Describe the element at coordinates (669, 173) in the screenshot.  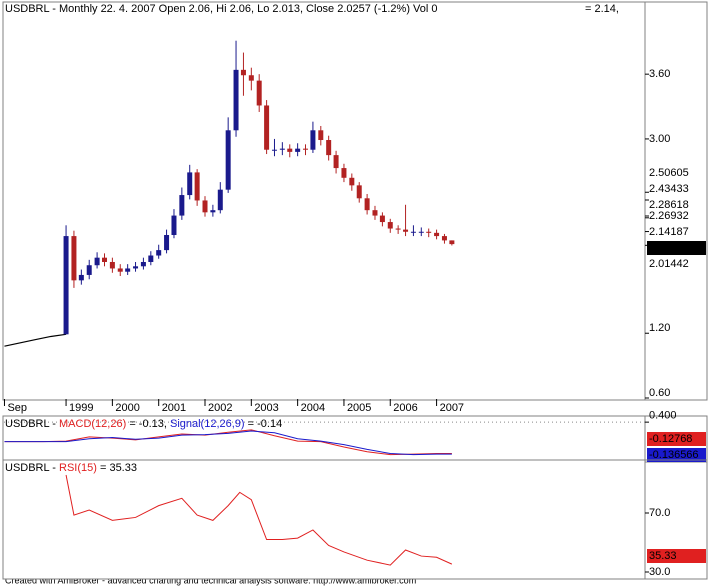
I see `y-tick-label: 2.50605` at that location.